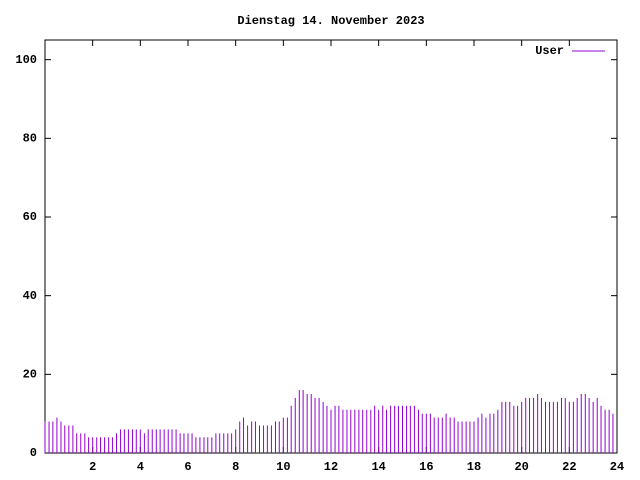 The width and height of the screenshot is (640, 480). I want to click on x-tick-label: 20, so click(521, 467).